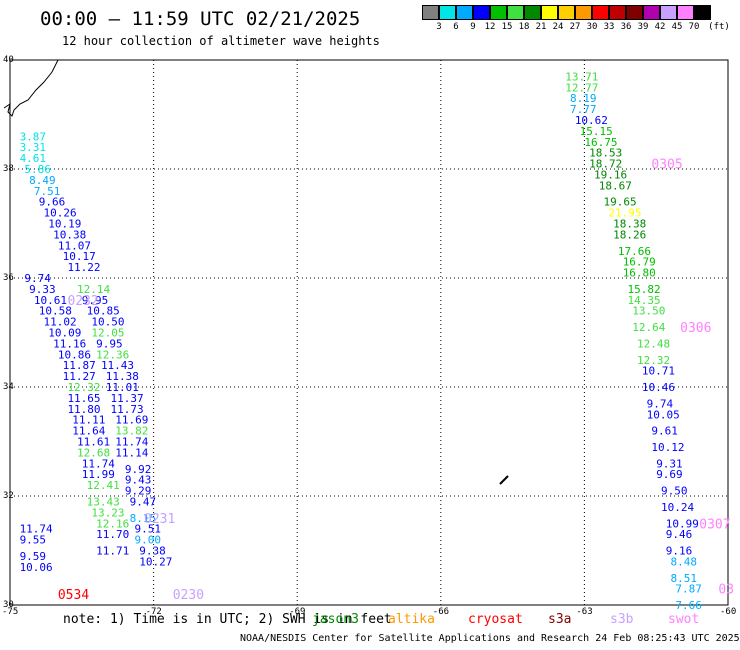  What do you see at coordinates (669, 463) in the screenshot?
I see `wave-height-label: 9.31` at bounding box center [669, 463].